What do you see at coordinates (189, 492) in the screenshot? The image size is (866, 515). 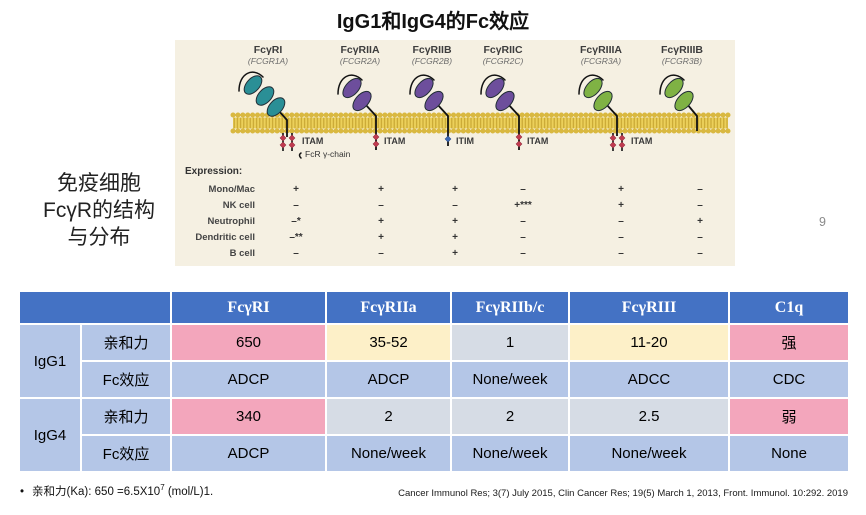 I see `footnote-tail: (mol/L)1.` at bounding box center [189, 492].